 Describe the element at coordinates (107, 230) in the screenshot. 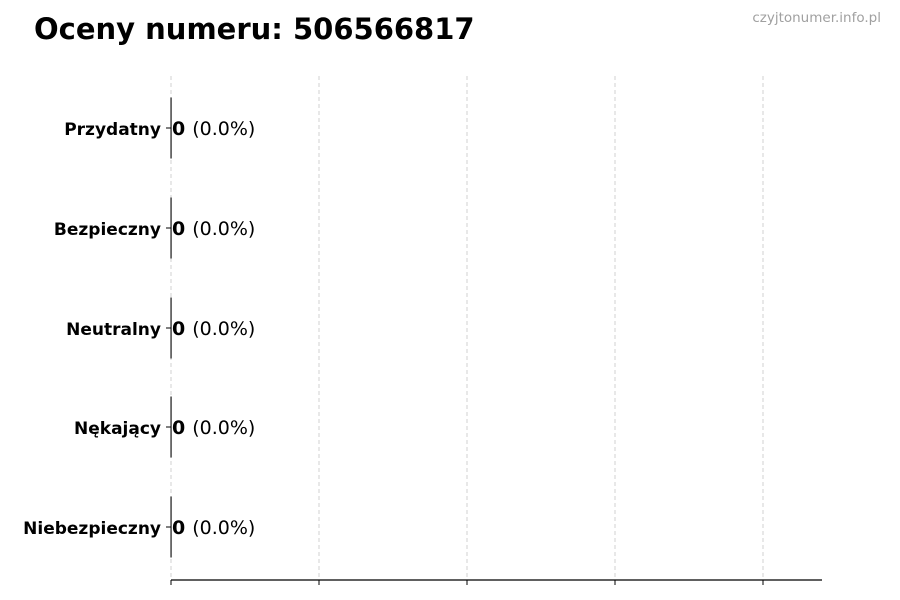

I see `y-tick-label: Bezpieczny` at that location.